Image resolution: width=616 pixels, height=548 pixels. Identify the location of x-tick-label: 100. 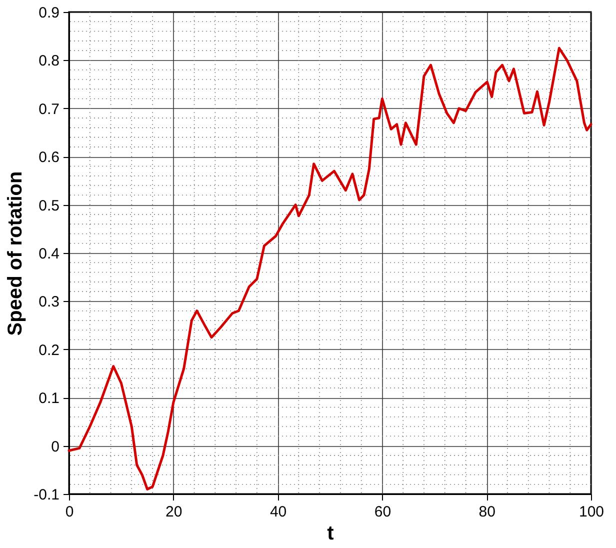
(591, 512).